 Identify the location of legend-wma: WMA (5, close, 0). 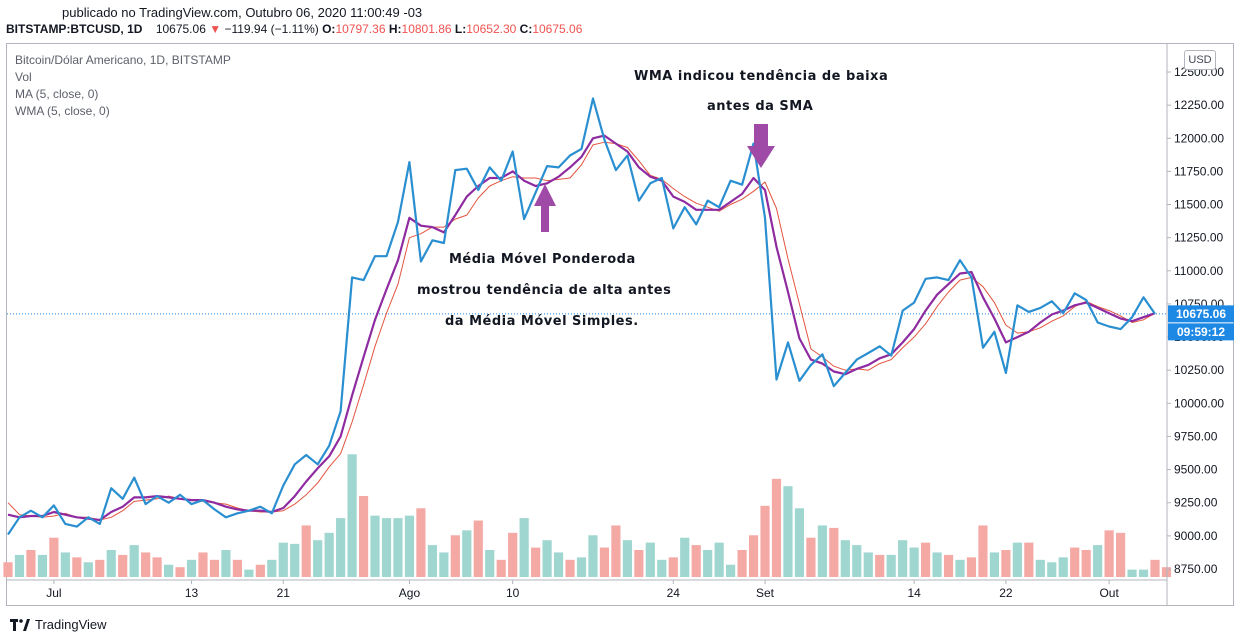
(62, 111).